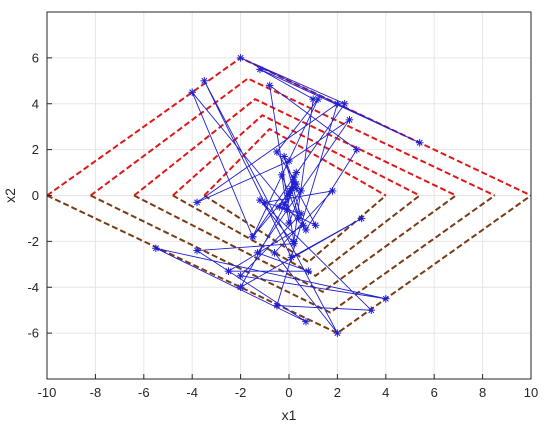 The width and height of the screenshot is (550, 432). Describe the element at coordinates (10, 195) in the screenshot. I see `y-axis-label: x2` at that location.